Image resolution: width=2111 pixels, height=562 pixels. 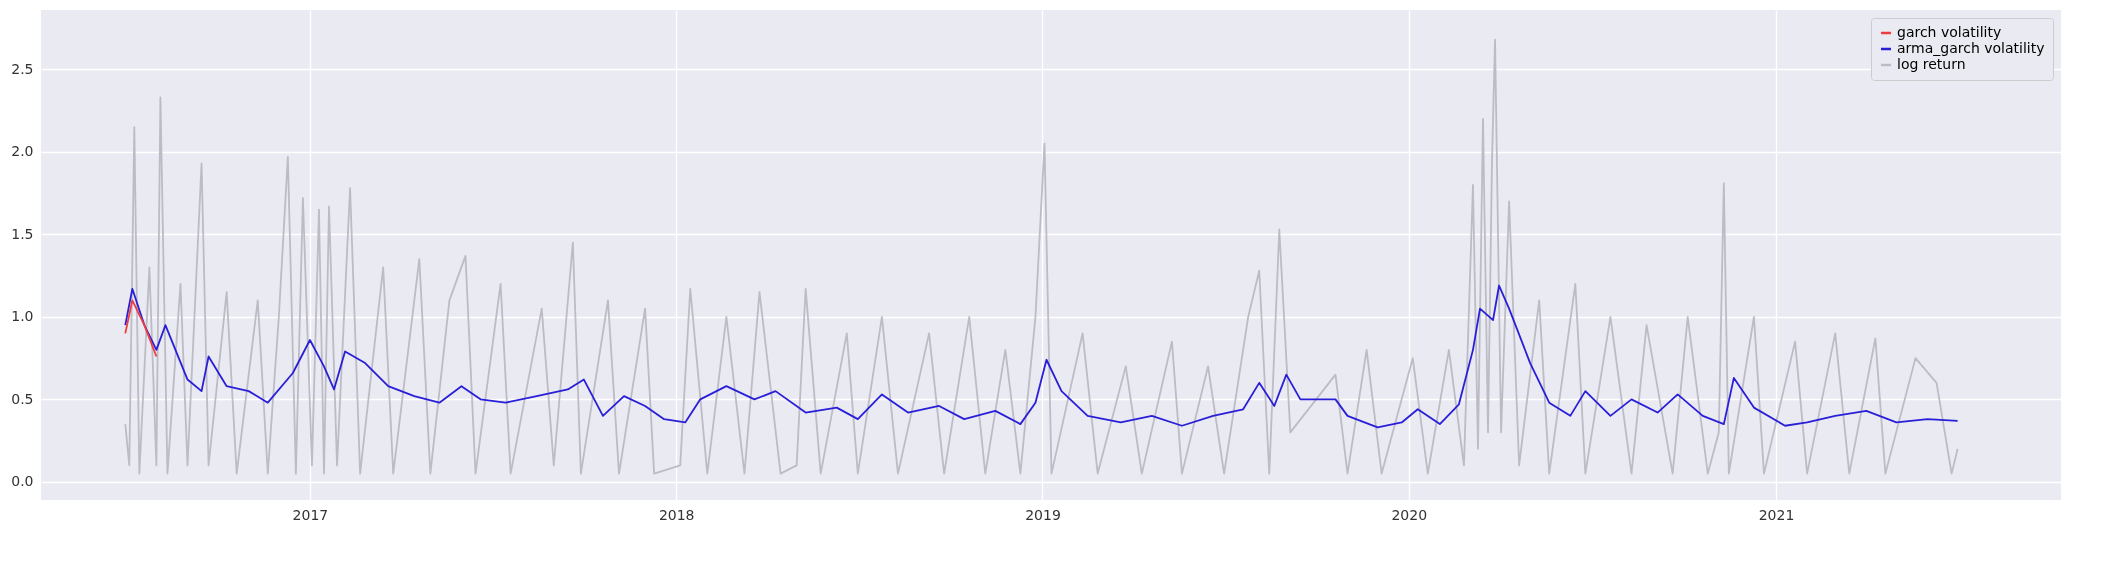 I want to click on y-tick-label: 0.5, so click(x=22, y=398).